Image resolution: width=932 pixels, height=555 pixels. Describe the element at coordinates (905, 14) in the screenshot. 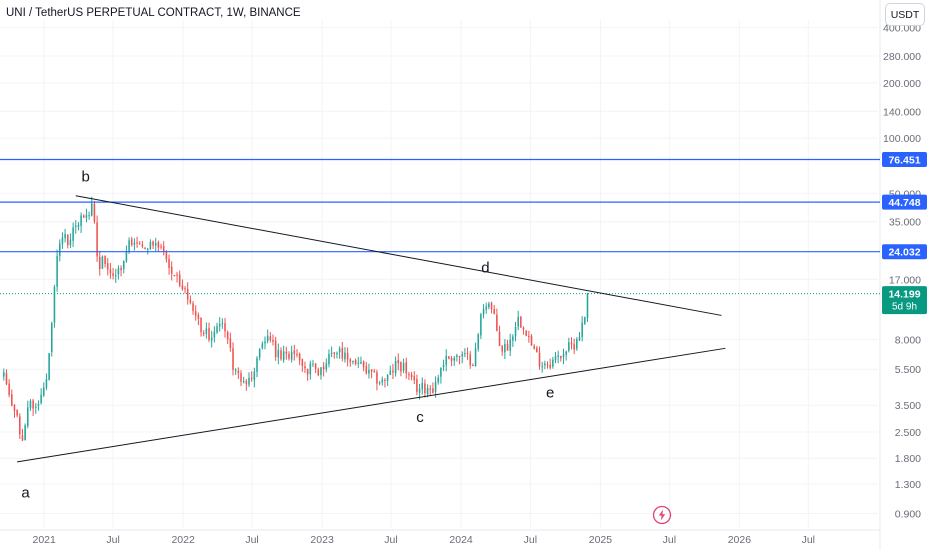

I see `currency-button: USDT` at that location.